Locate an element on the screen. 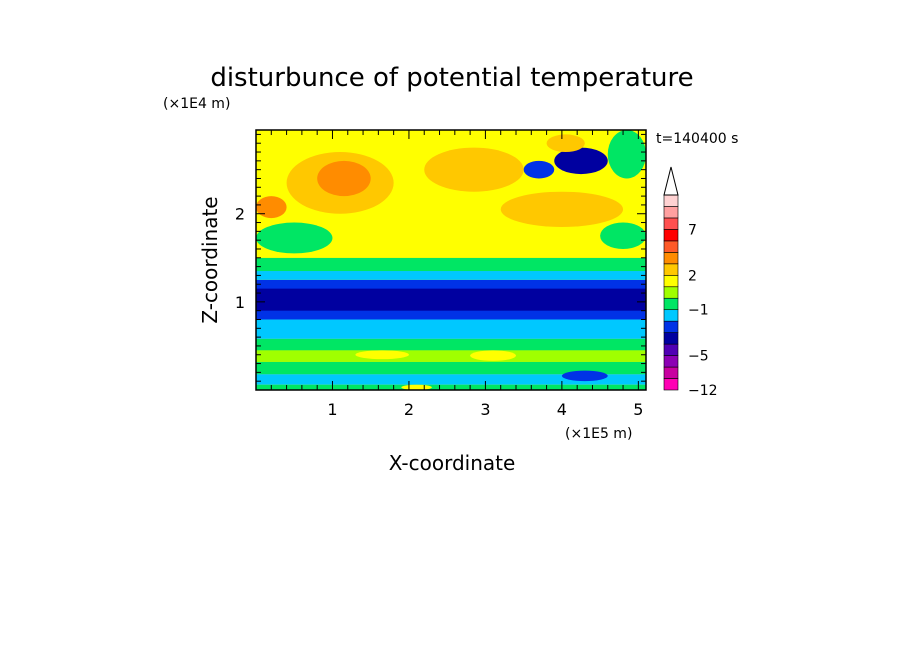 The width and height of the screenshot is (904, 654). colorbar-tick-label: 7 is located at coordinates (692, 230).